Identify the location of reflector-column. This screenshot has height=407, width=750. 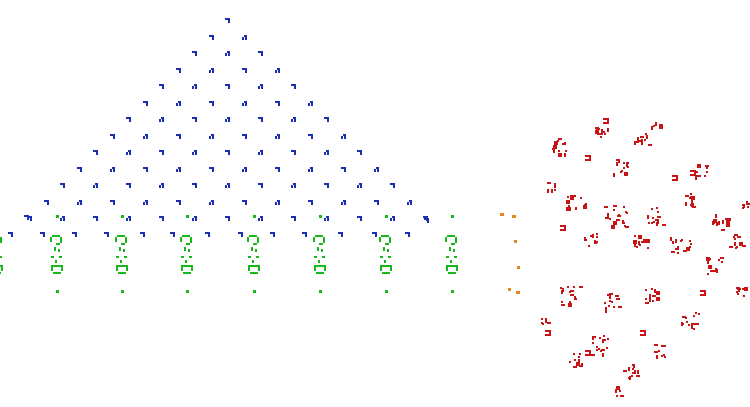
(510, 253).